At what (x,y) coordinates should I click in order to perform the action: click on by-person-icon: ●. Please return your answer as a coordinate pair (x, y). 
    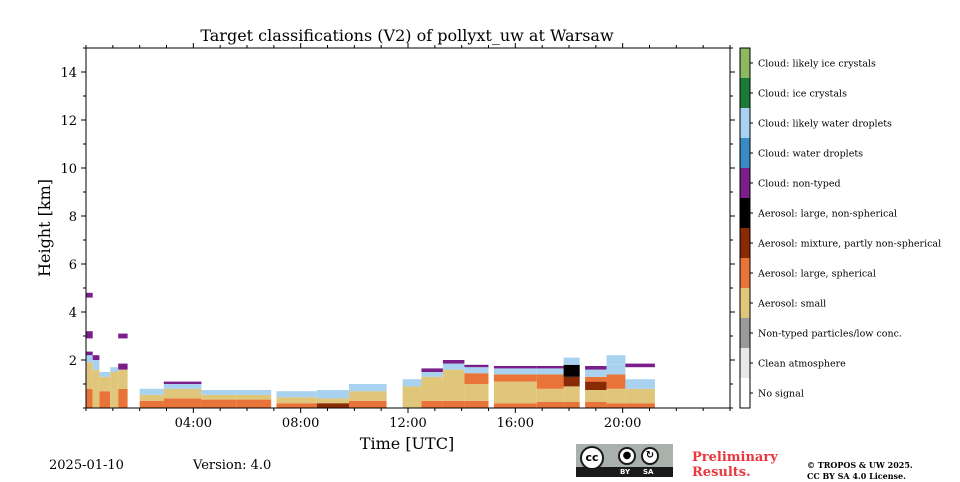
    Looking at the image, I should click on (627, 456).